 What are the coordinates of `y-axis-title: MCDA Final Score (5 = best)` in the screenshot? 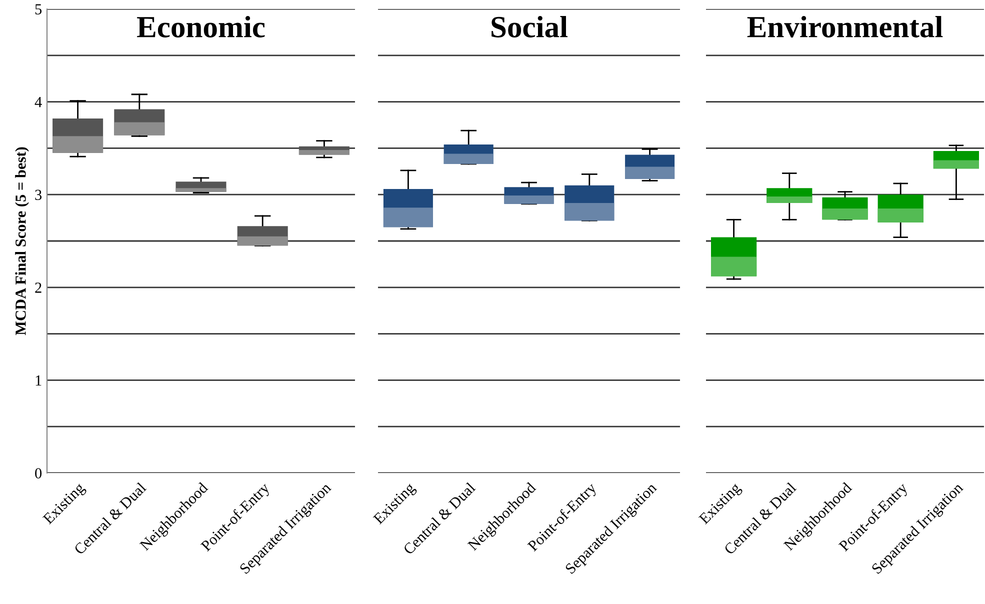 It's located at (22, 241).